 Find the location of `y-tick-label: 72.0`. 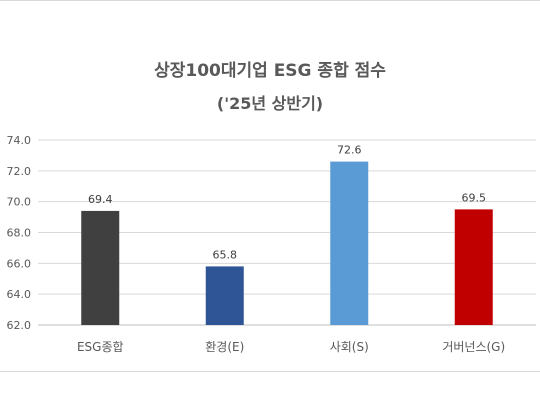

y-tick-label: 72.0 is located at coordinates (19, 171).